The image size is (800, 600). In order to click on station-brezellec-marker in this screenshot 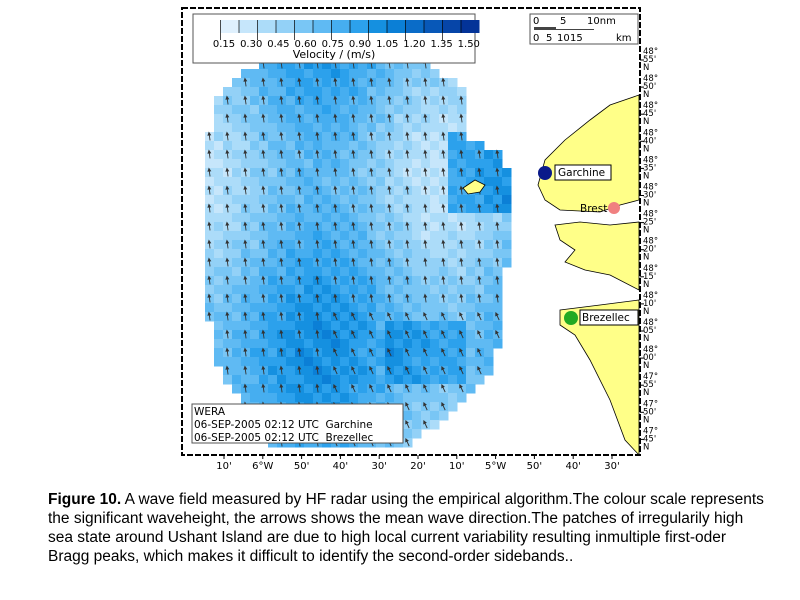, I will do `click(571, 318)`.